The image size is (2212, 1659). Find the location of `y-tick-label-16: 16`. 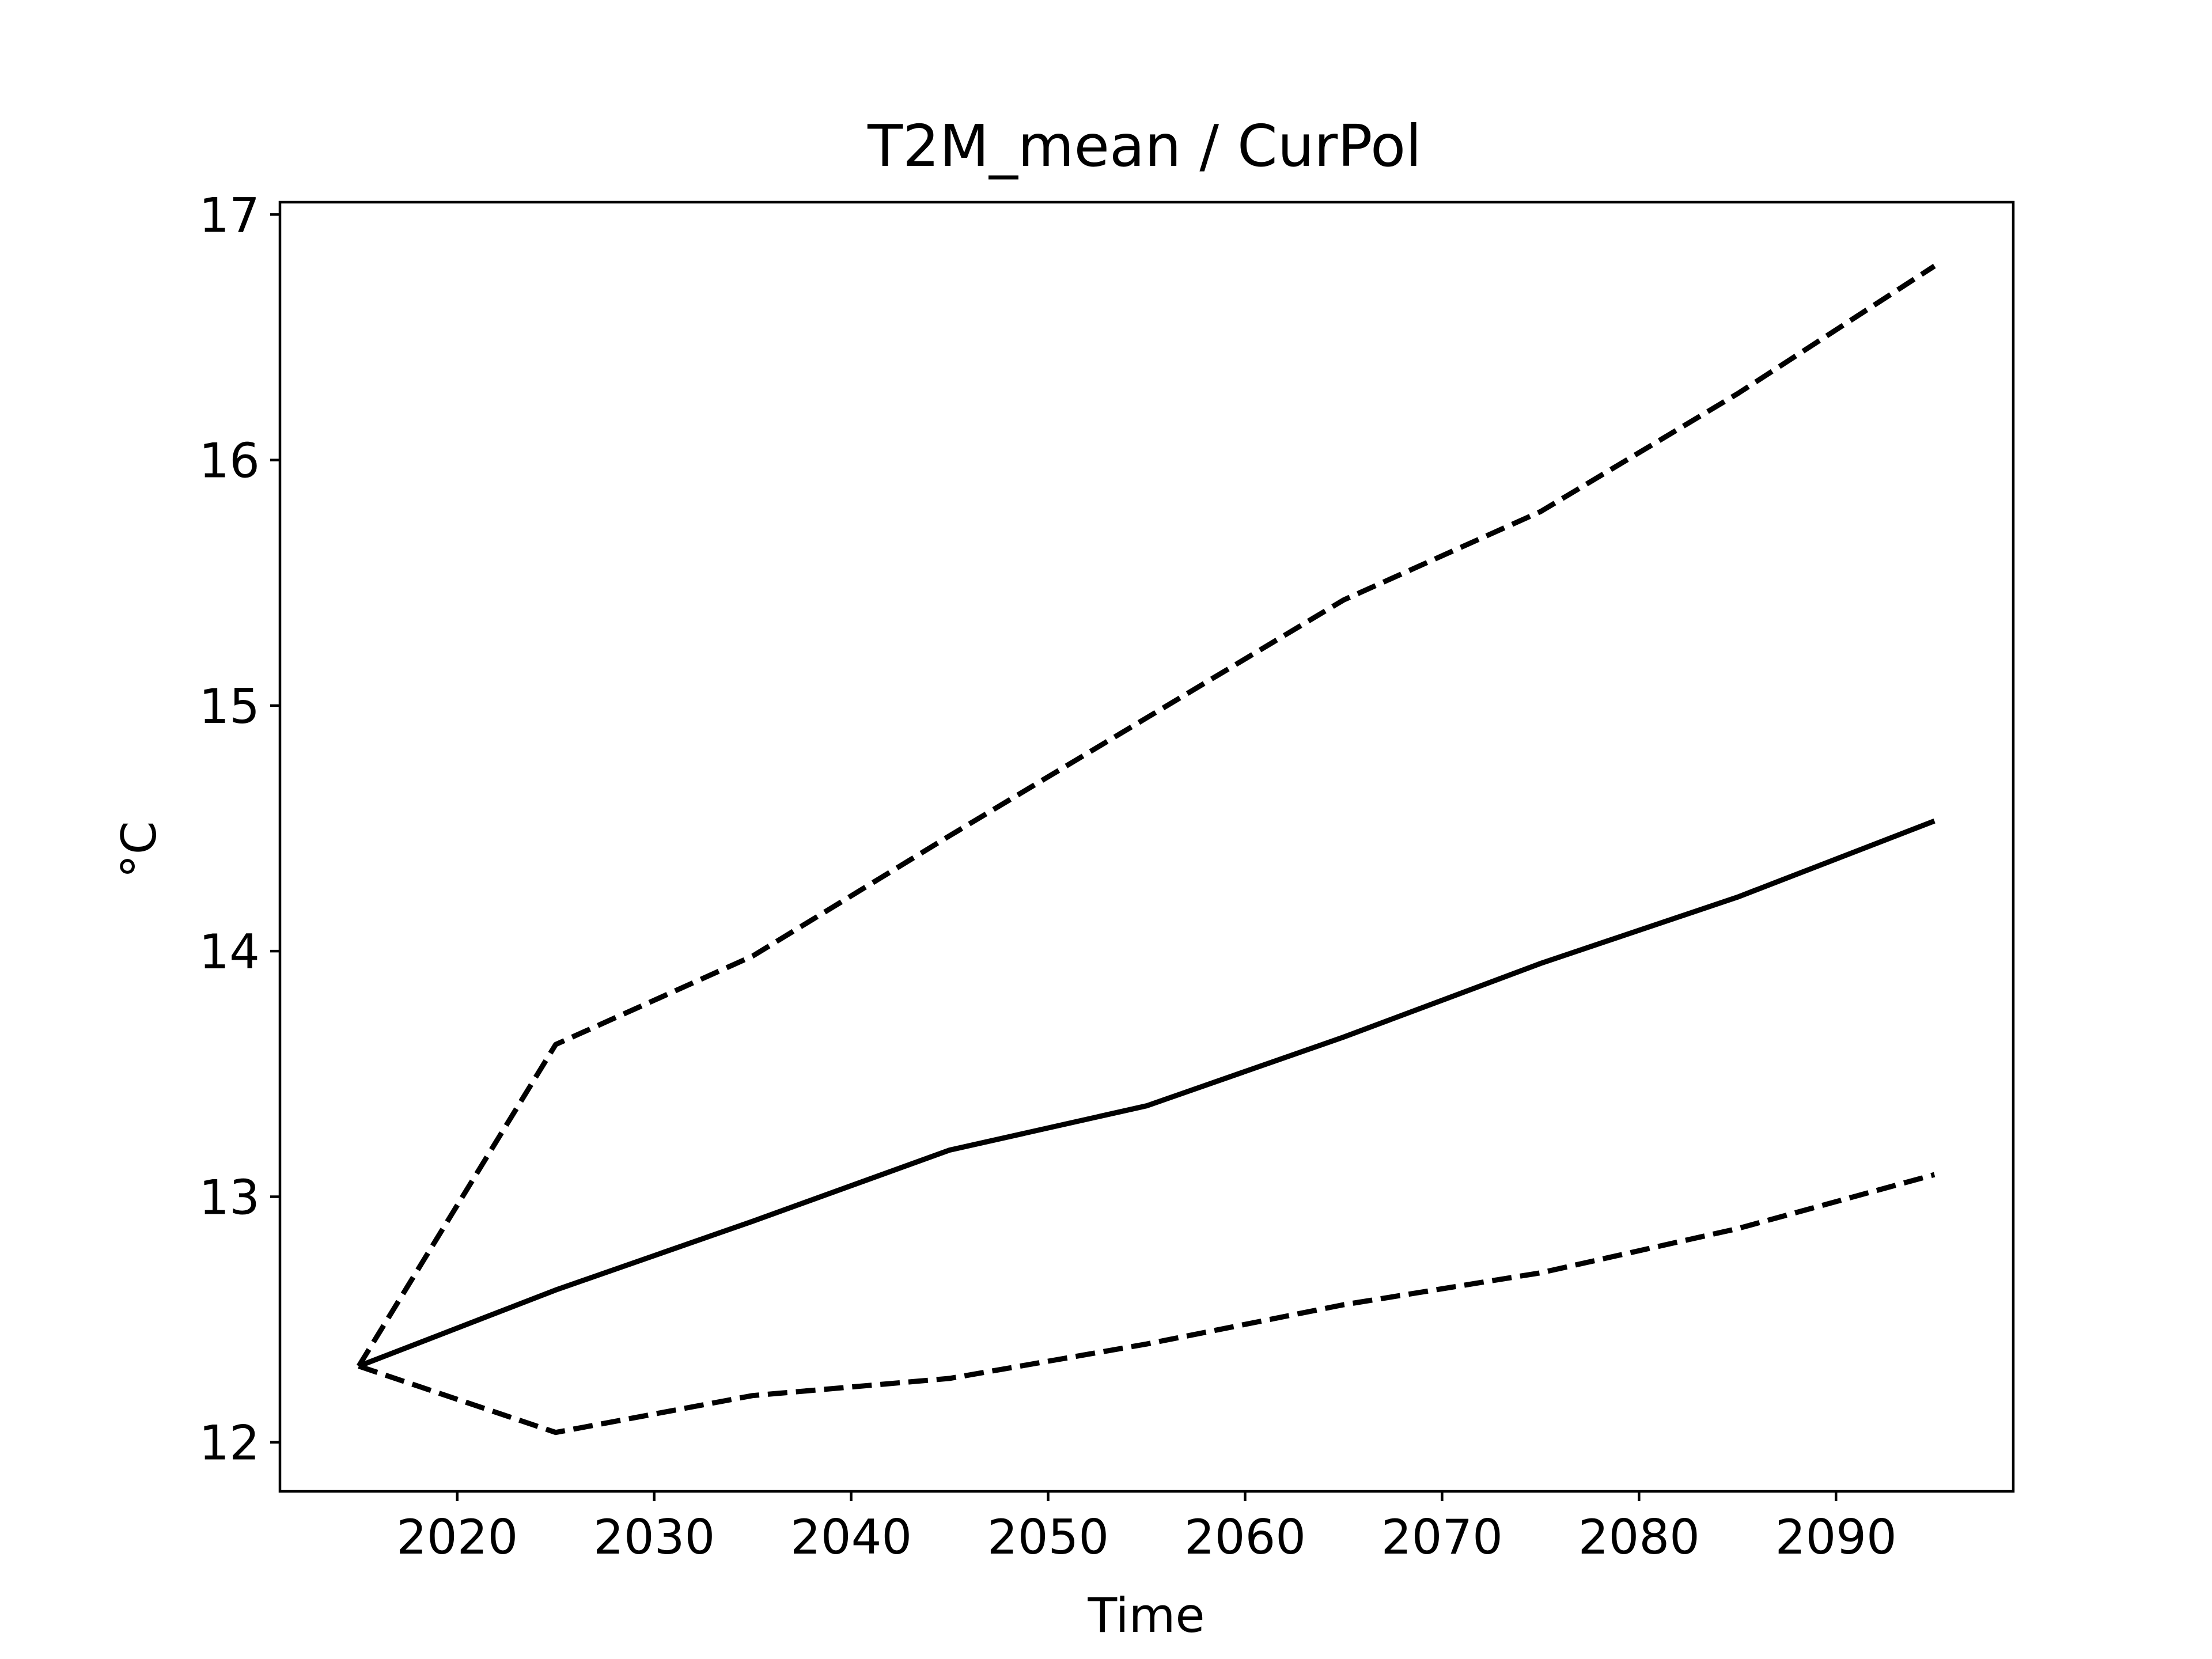

y-tick-label-16: 16 is located at coordinates (229, 461).